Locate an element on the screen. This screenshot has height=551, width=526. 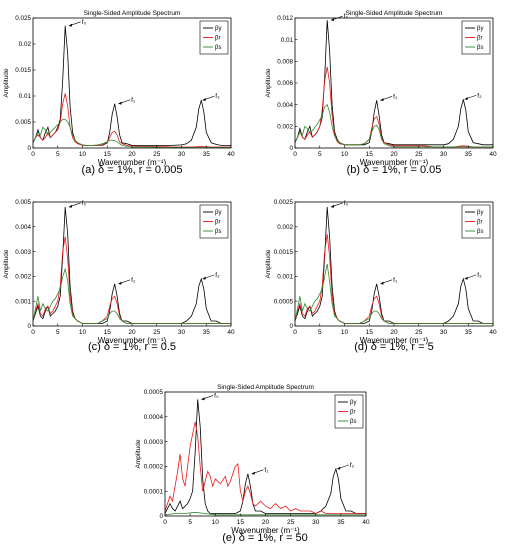
panel-caption: (e) δ = 1%, r = 50 is located at coordinates (265, 538).